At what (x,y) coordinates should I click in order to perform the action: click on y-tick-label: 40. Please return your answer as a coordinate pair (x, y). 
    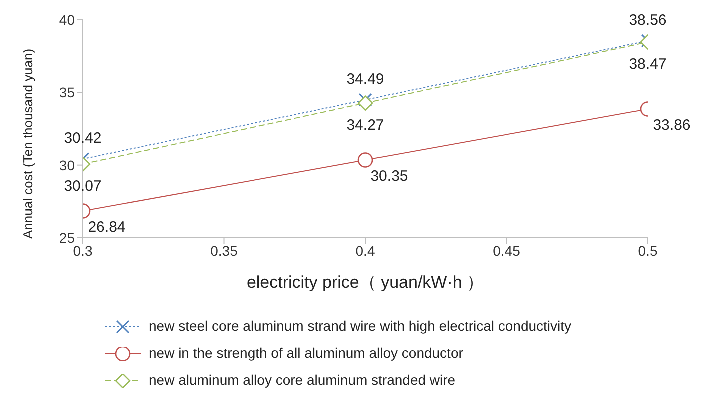
    Looking at the image, I should click on (67, 20).